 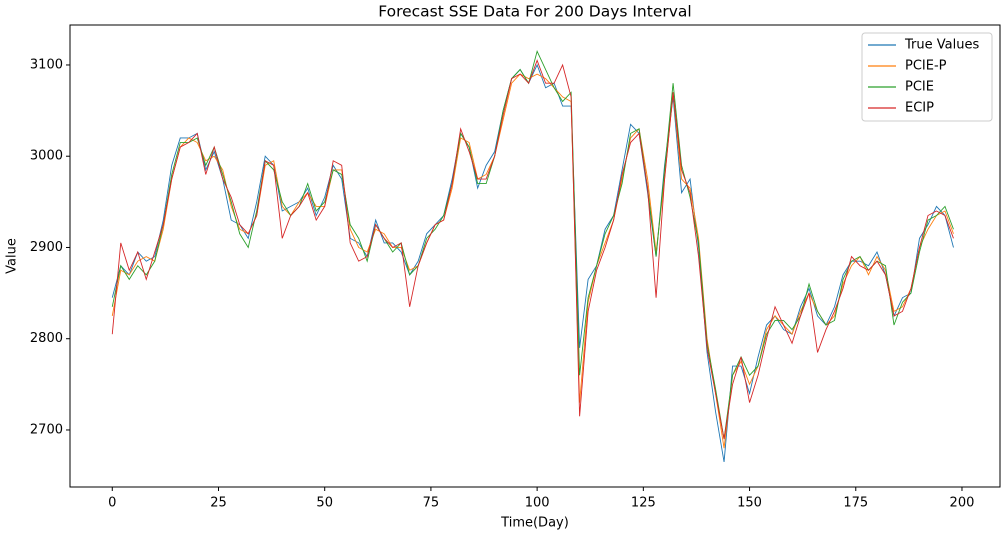 I want to click on x-tick-label: 25, so click(x=218, y=503).